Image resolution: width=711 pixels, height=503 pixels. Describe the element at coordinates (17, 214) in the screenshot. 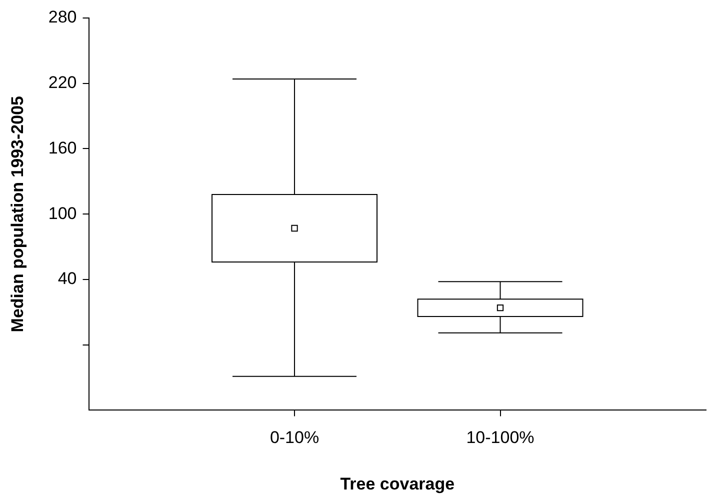

I see `y-axis-title: Median population 1993-2005` at that location.